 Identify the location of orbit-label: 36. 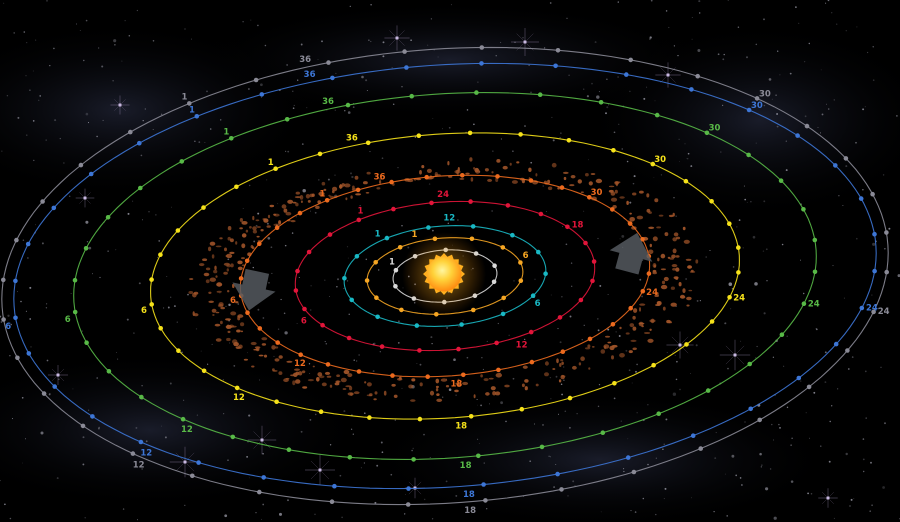
(380, 177).